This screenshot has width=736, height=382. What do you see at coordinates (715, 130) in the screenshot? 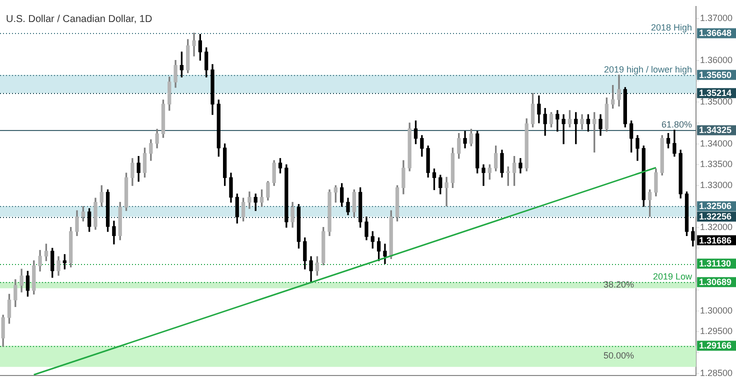
I see `ref-line-label: 1.34325` at bounding box center [715, 130].